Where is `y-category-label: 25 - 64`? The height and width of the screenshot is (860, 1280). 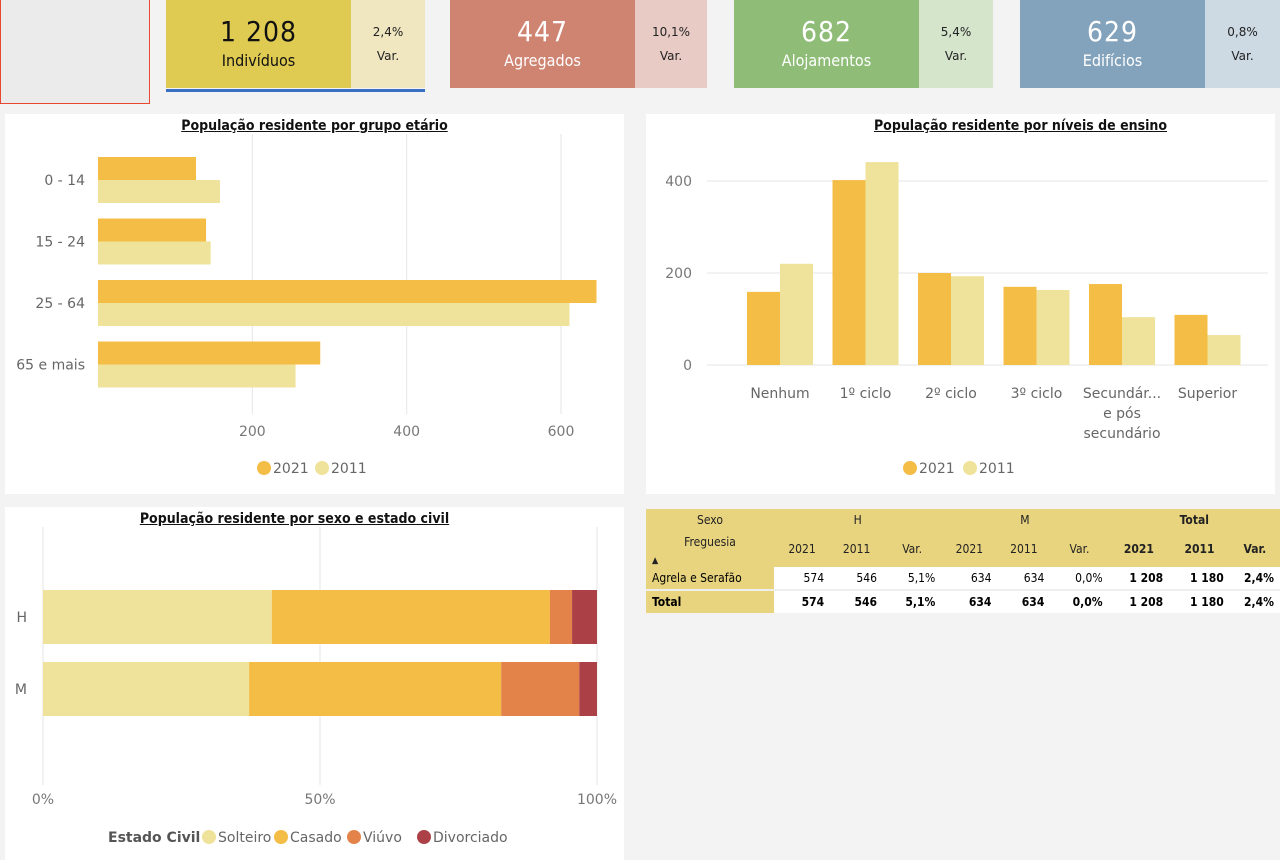
y-category-label: 25 - 64 is located at coordinates (60, 304).